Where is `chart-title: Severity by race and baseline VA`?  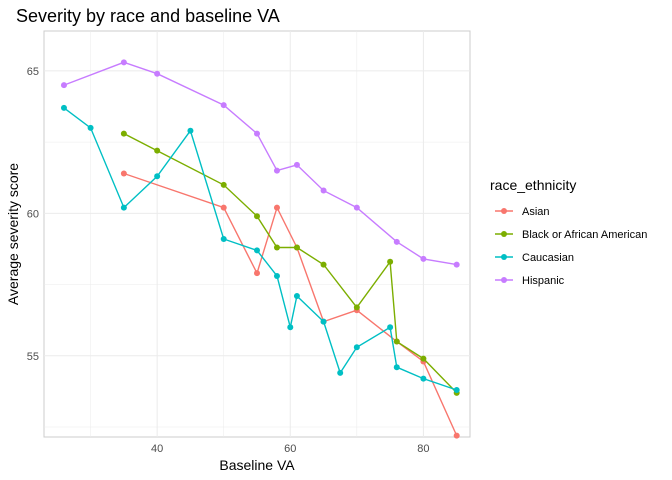 chart-title: Severity by race and baseline VA is located at coordinates (148, 16).